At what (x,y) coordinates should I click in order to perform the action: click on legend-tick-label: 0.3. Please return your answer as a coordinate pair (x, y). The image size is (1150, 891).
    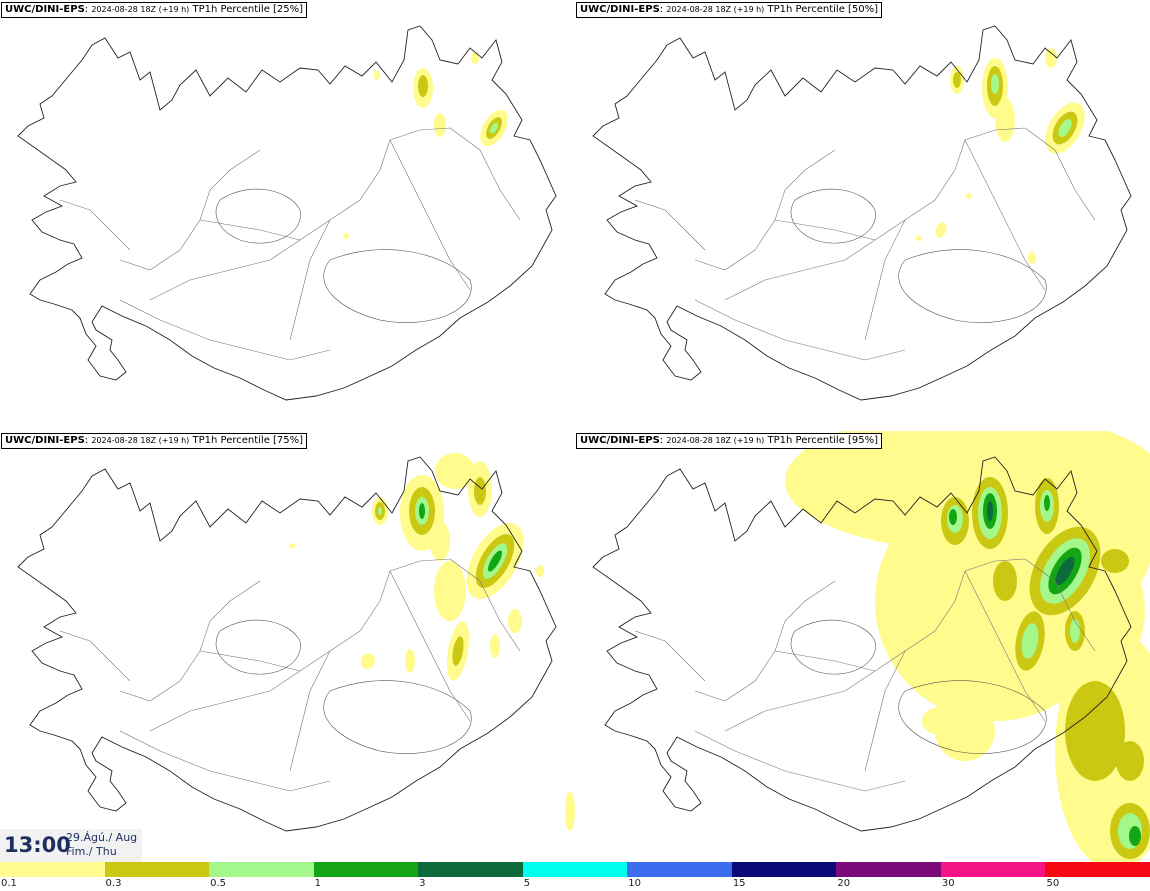
    Looking at the image, I should click on (113, 883).